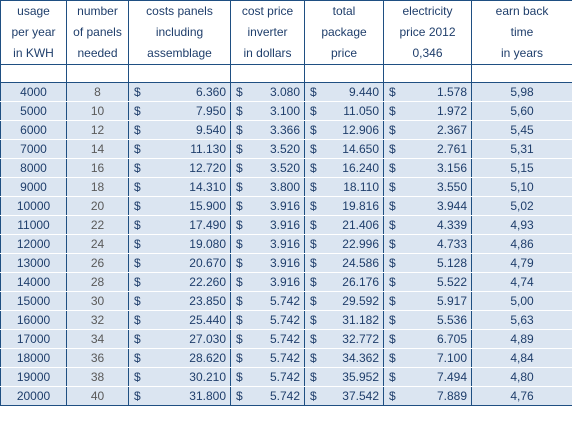 This screenshot has width=572, height=421. What do you see at coordinates (33, 187) in the screenshot?
I see `usage-cell: 9000` at bounding box center [33, 187].